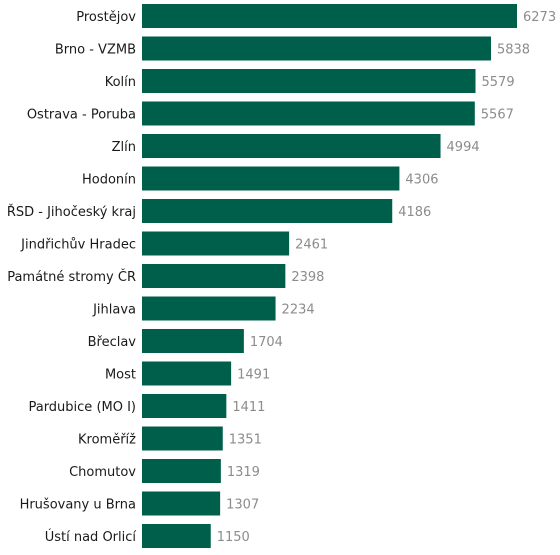  I want to click on value-label: 5567, so click(497, 115).